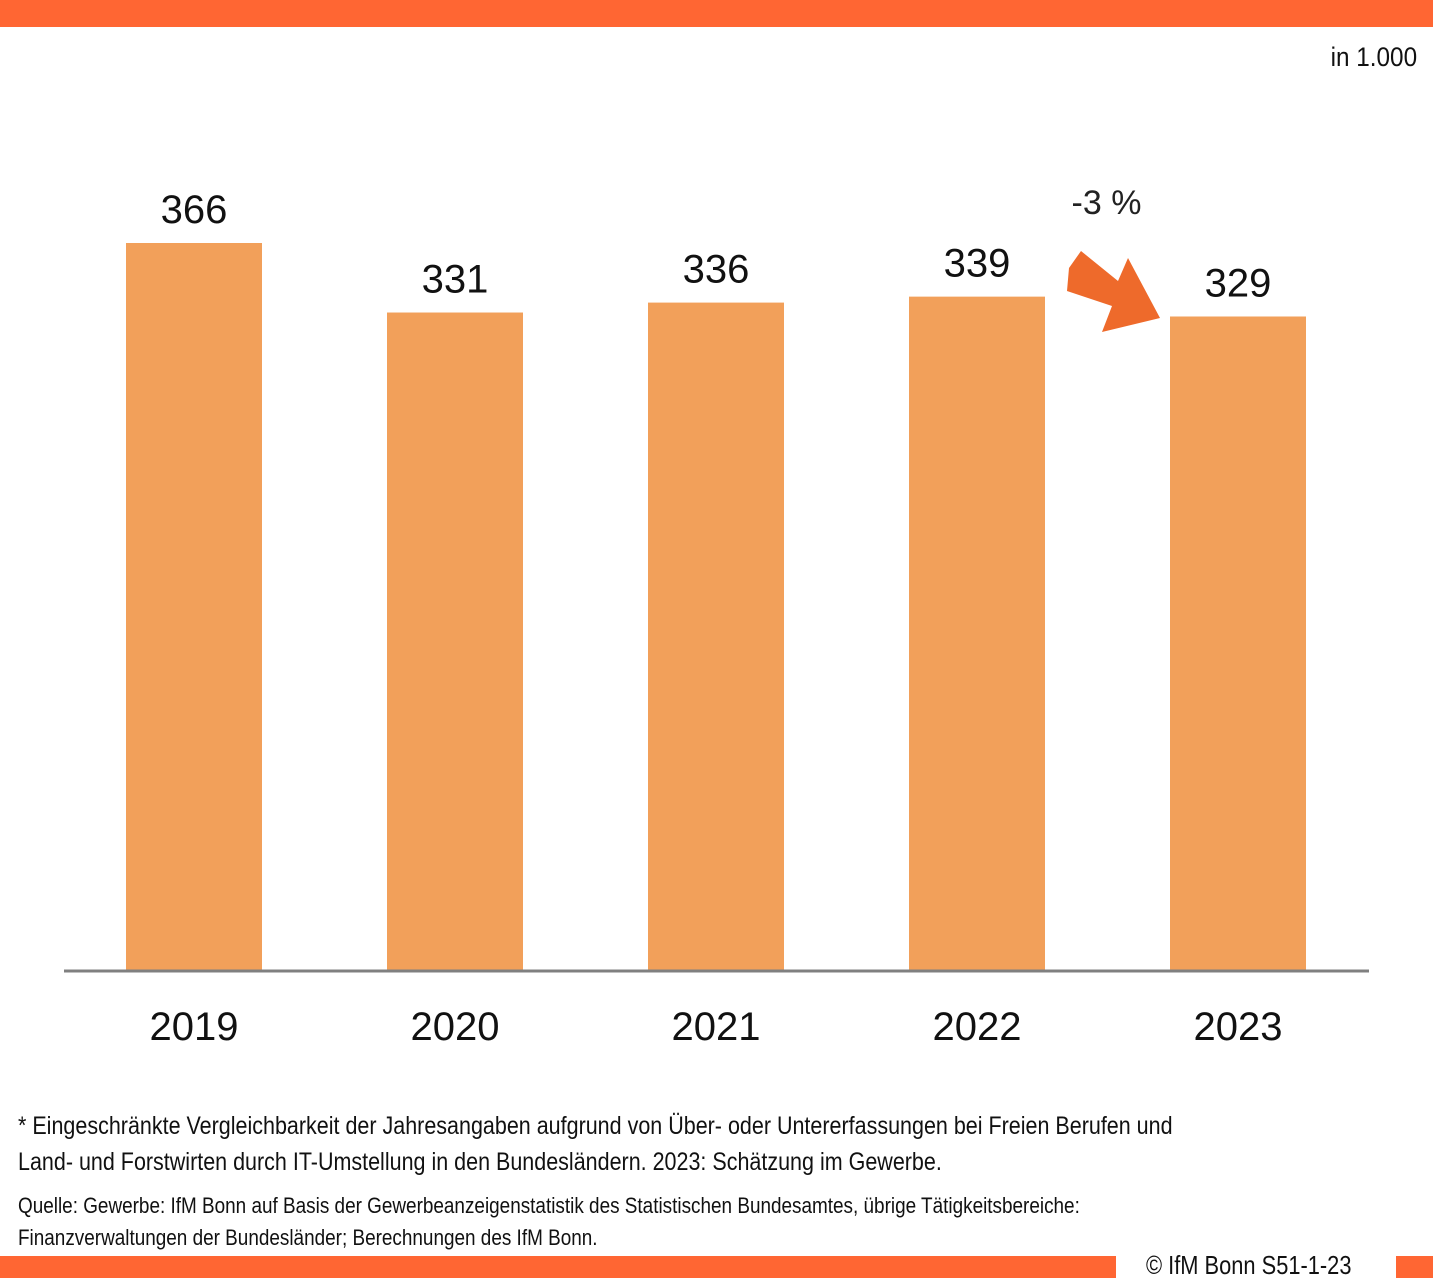  What do you see at coordinates (194, 210) in the screenshot?
I see `data-label-2019: 366` at bounding box center [194, 210].